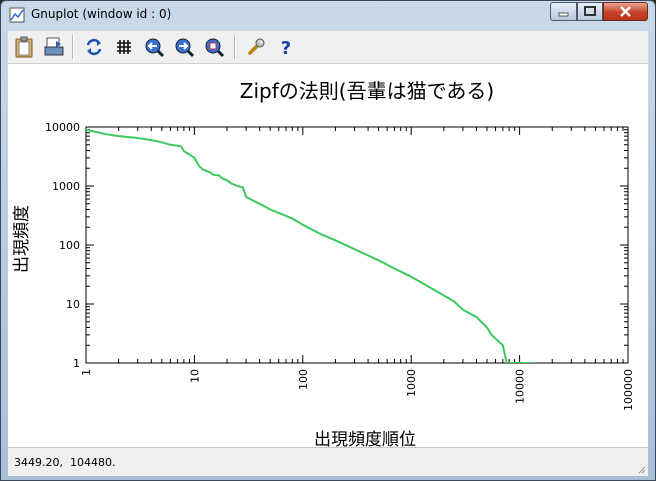  I want to click on options-button, so click(256, 47).